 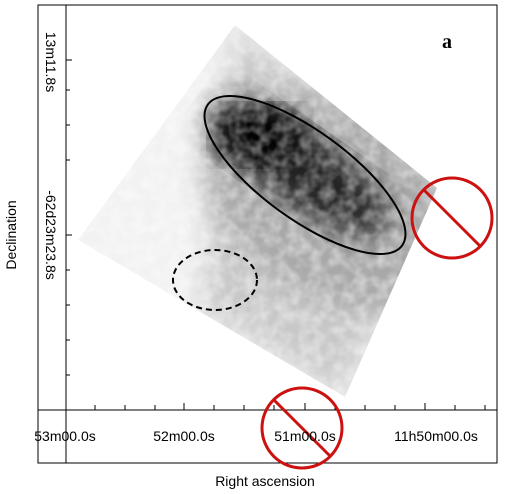 I want to click on background-region, so click(x=215, y=280).